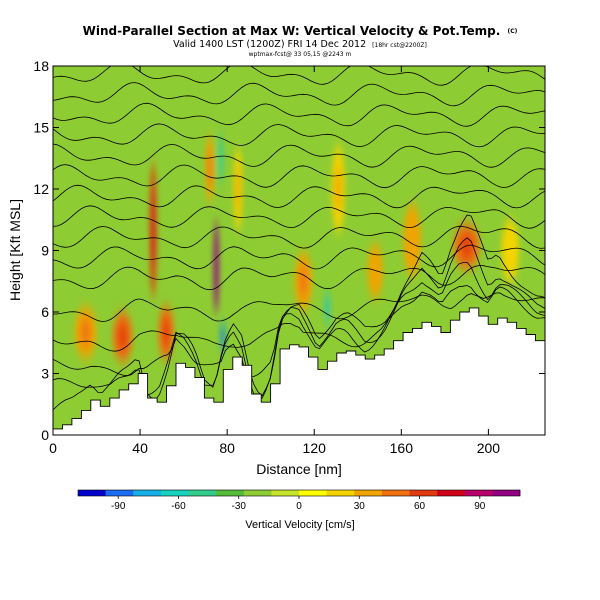 The width and height of the screenshot is (600, 600). I want to click on x-tick-label: 120, so click(315, 448).